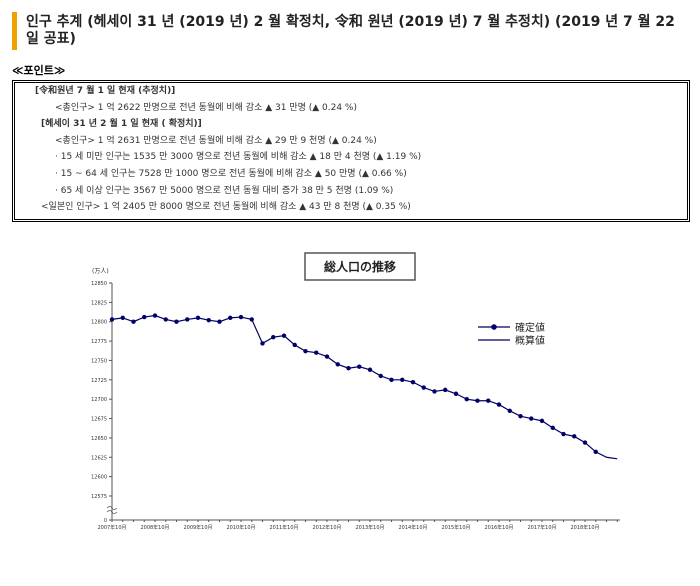 The height and width of the screenshot is (586, 700). What do you see at coordinates (105, 521) in the screenshot?
I see `y-tick-label: 0` at bounding box center [105, 521].